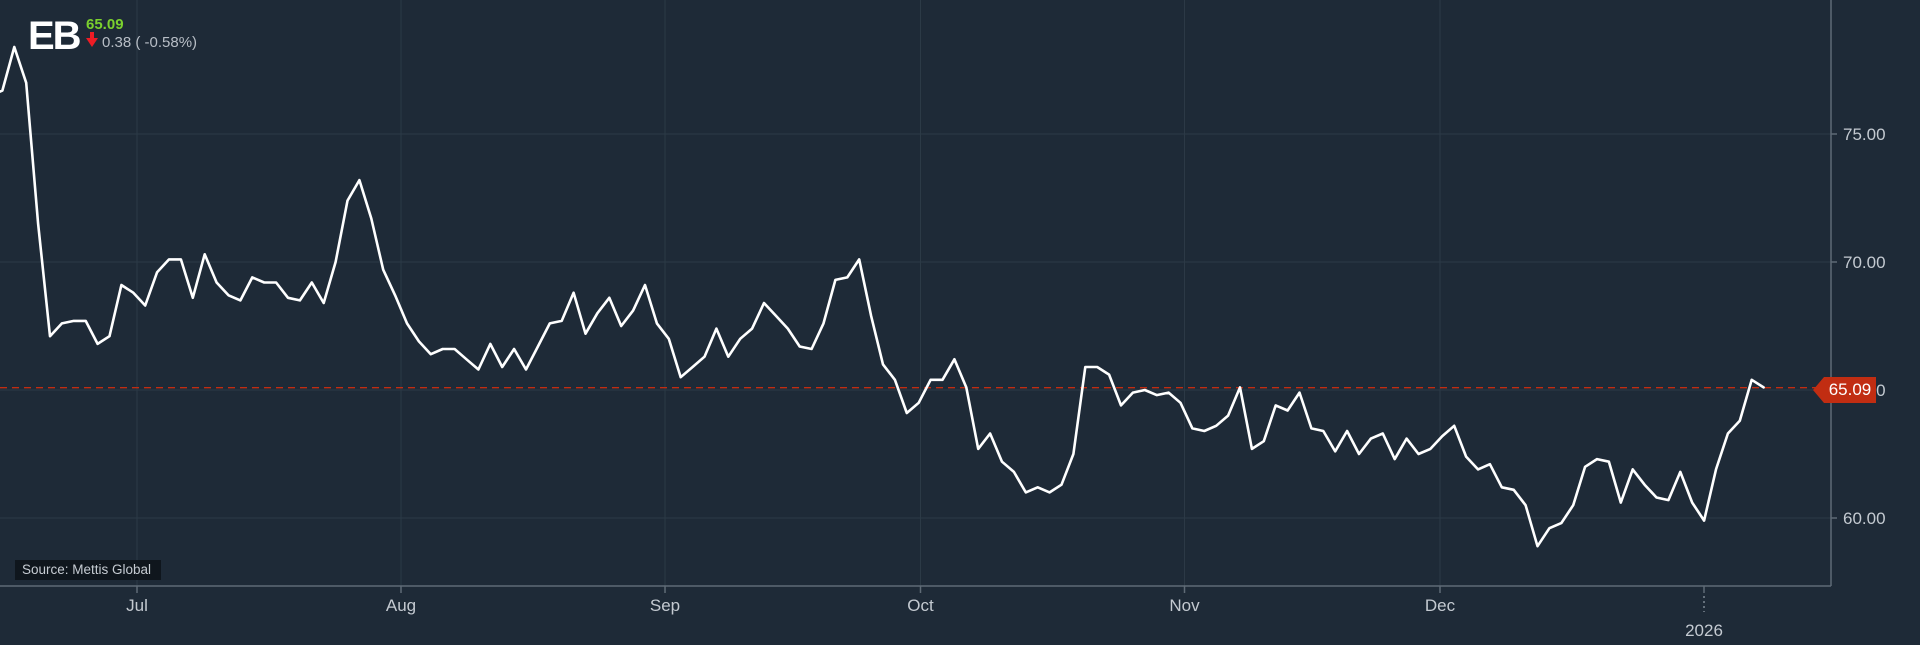 The image size is (1920, 645). Describe the element at coordinates (1864, 134) in the screenshot. I see `y-tick-label: 75.00` at that location.